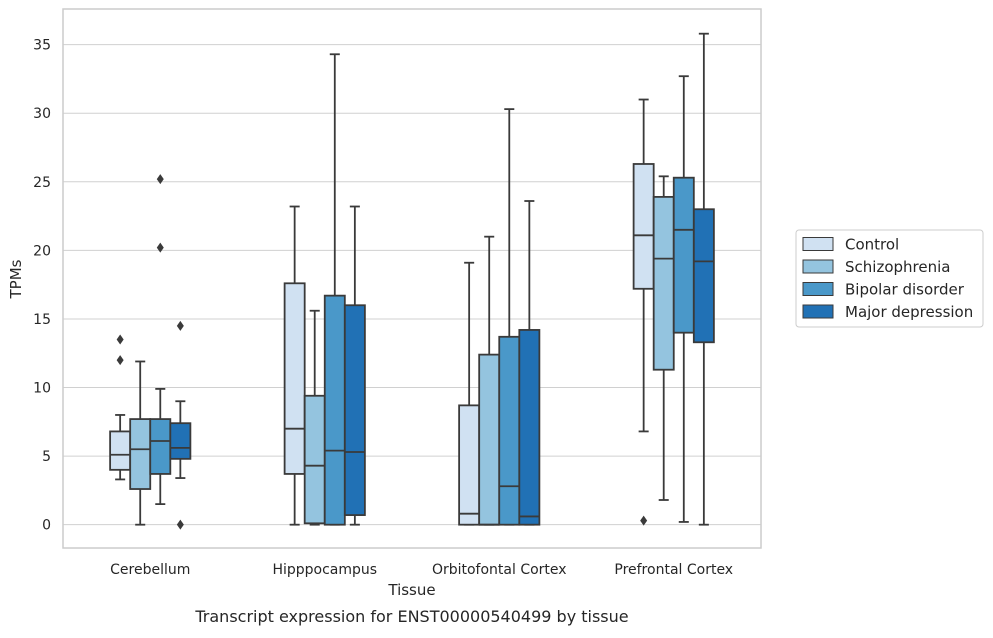  What do you see at coordinates (16, 279) in the screenshot?
I see `y-axis-label: TPMs` at bounding box center [16, 279].